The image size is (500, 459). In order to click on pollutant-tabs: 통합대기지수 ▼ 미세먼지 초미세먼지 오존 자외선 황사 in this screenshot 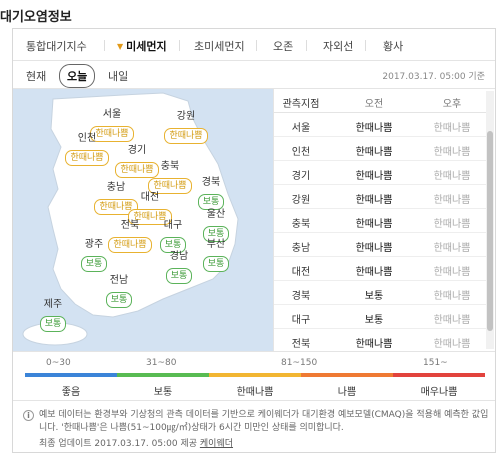, I will do `click(254, 45)`.